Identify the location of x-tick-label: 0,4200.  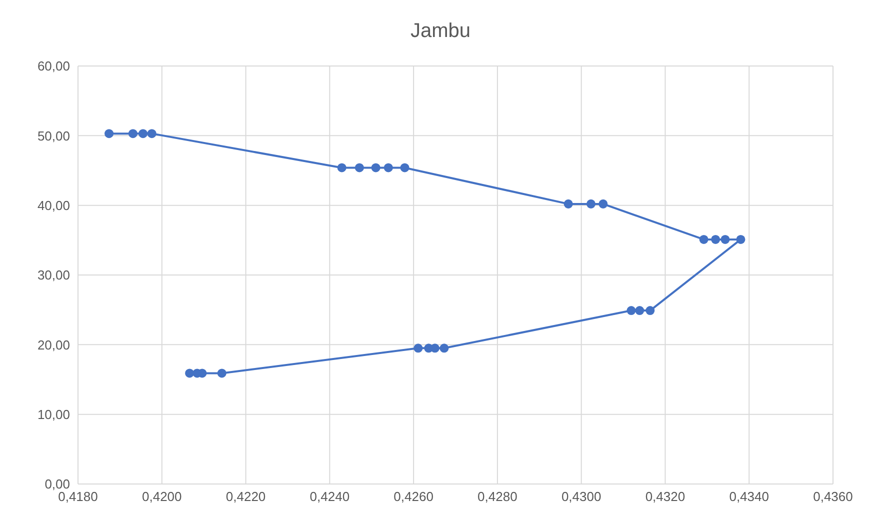
(162, 496).